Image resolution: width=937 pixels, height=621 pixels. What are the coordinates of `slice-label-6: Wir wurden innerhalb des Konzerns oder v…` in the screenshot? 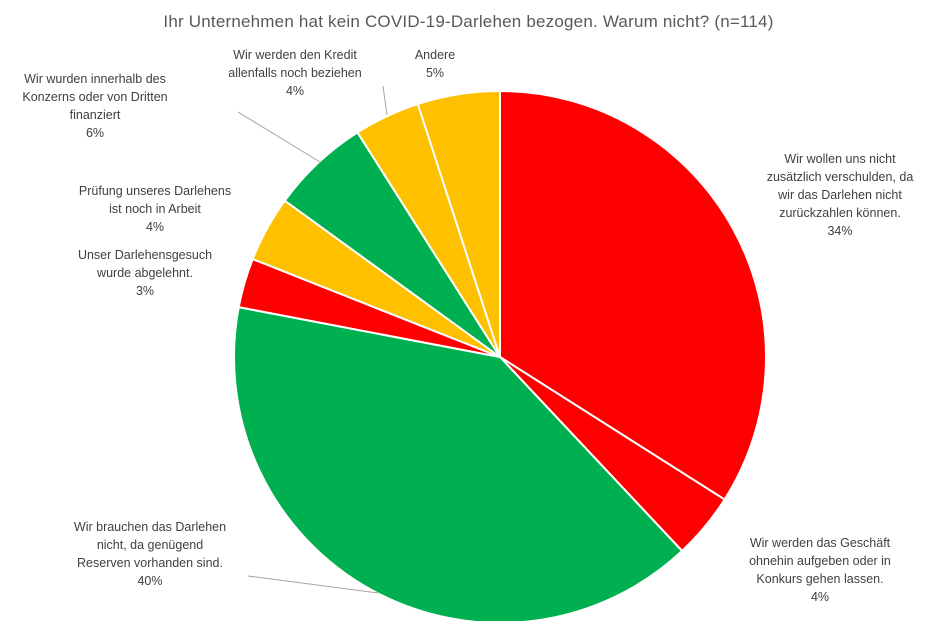 It's located at (105, 106).